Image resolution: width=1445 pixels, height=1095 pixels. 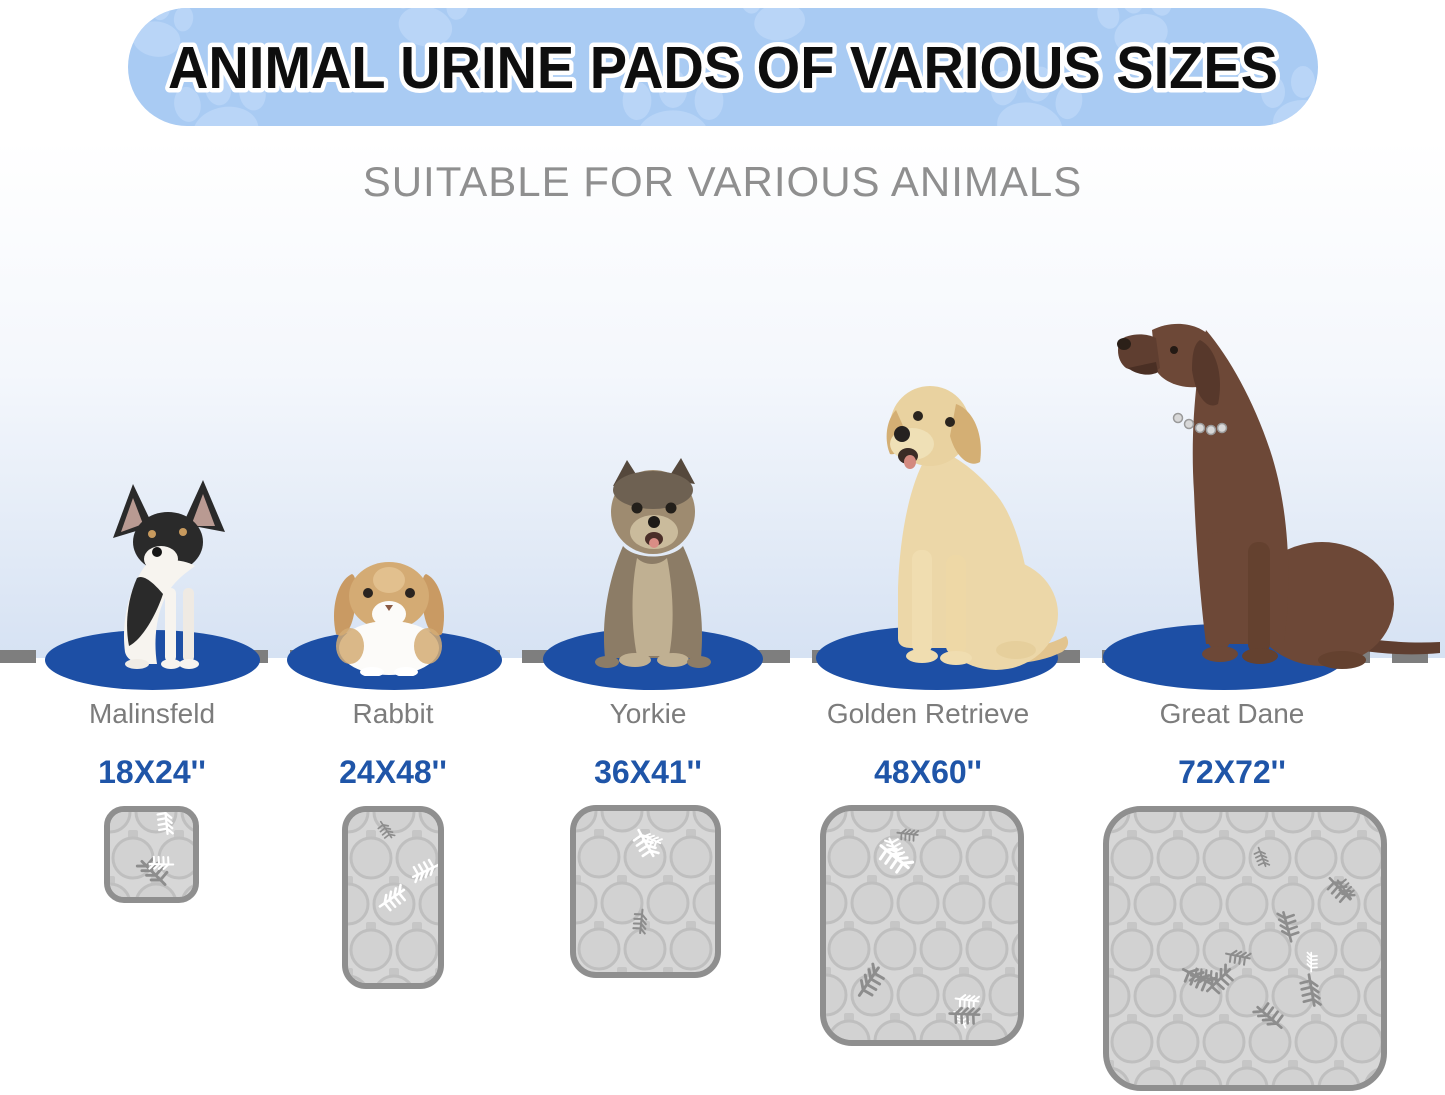 What do you see at coordinates (393, 897) in the screenshot?
I see `pee-pad-graphic-24x48` at bounding box center [393, 897].